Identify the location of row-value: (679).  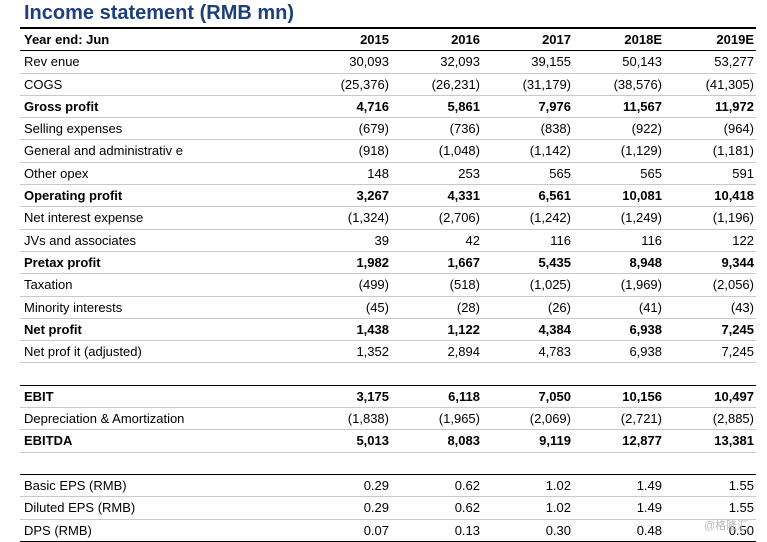
(345, 129).